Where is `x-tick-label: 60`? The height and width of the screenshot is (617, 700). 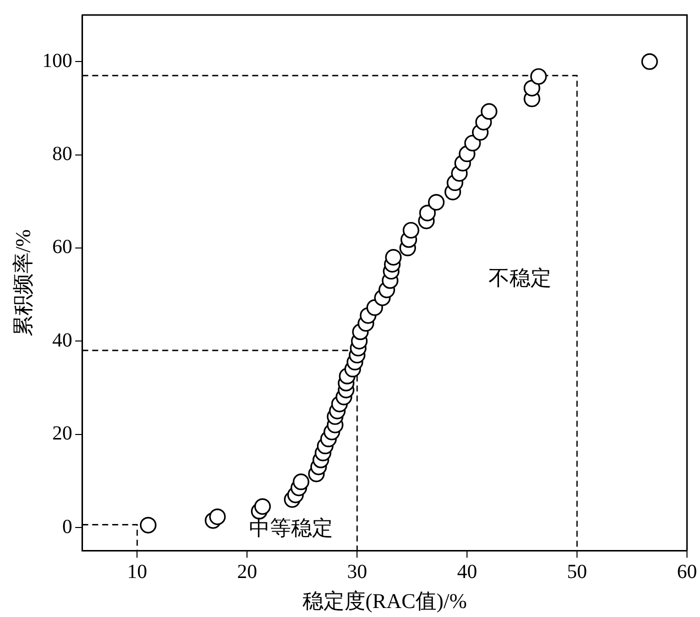
x-tick-label: 60 is located at coordinates (687, 572).